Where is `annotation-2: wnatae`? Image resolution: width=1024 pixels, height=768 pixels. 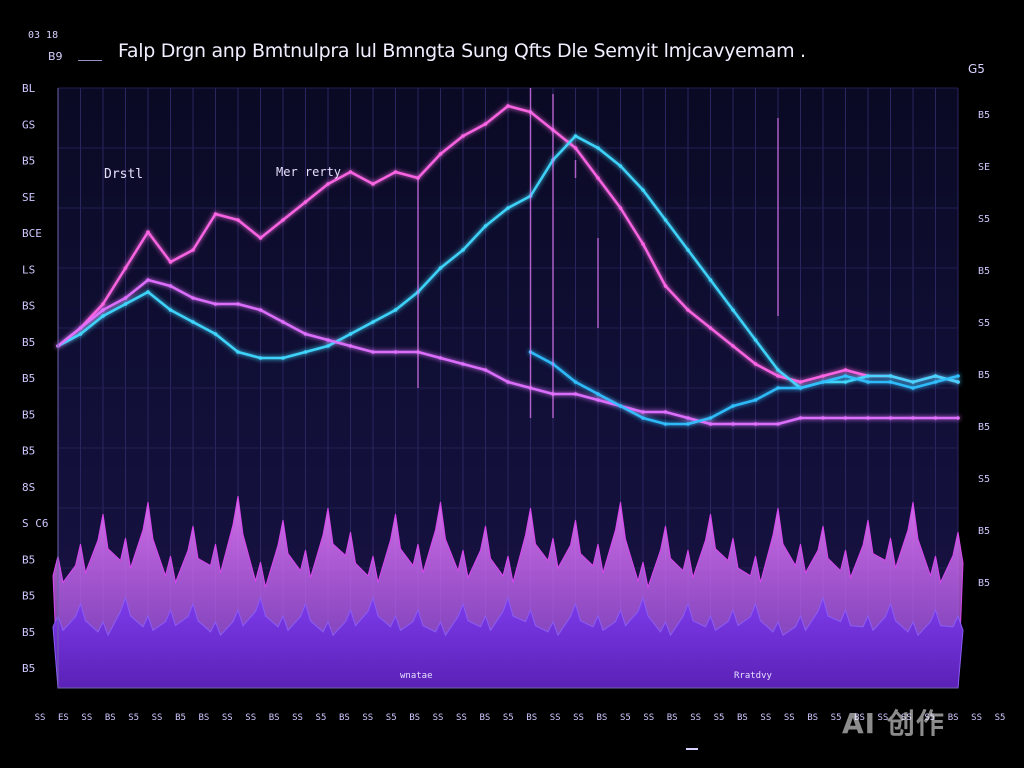
annotation-2: wnatae is located at coordinates (416, 676).